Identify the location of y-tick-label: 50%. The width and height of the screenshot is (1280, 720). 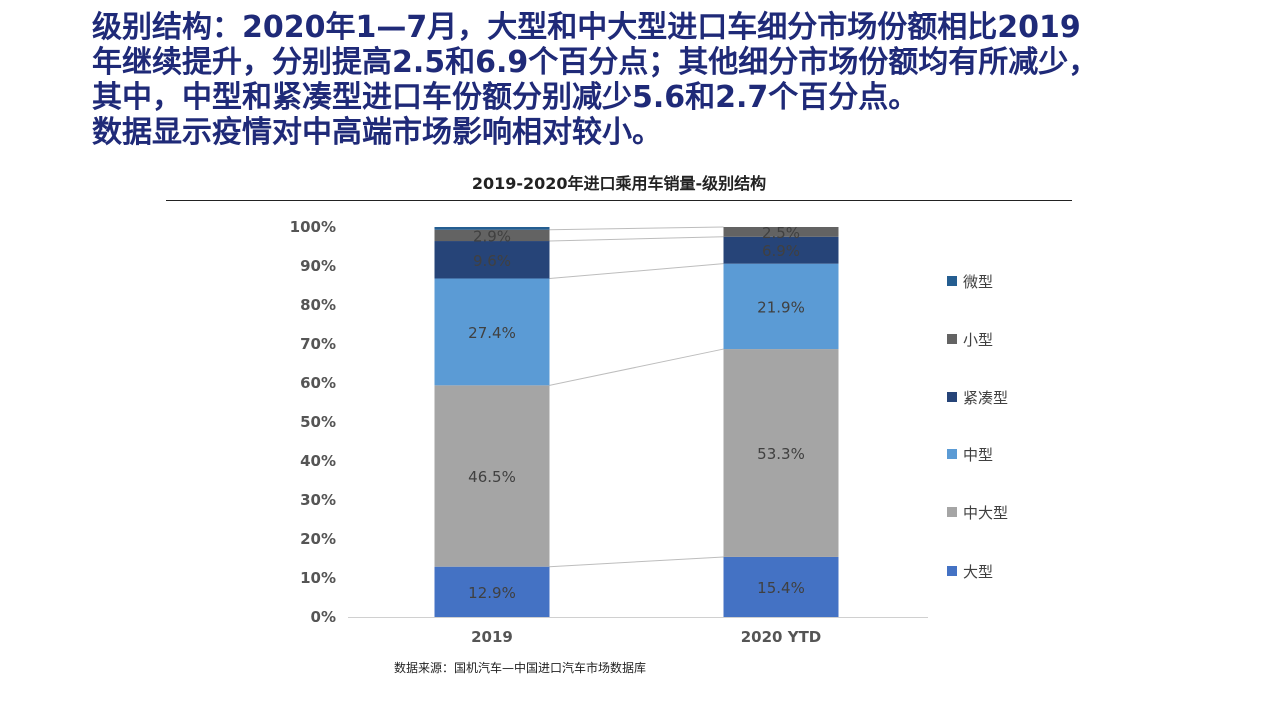
(318, 422).